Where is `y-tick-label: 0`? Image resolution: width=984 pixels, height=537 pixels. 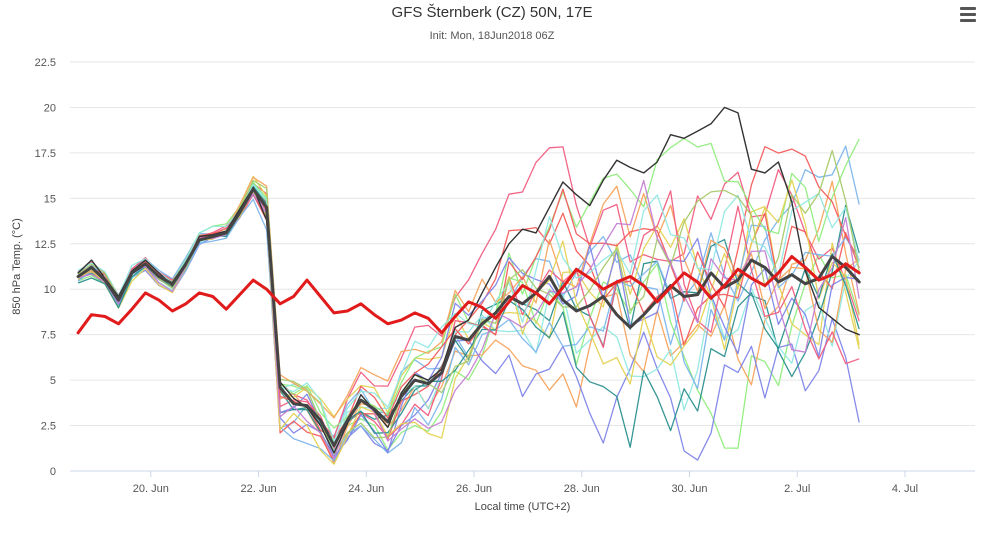 y-tick-label: 0 is located at coordinates (53, 472).